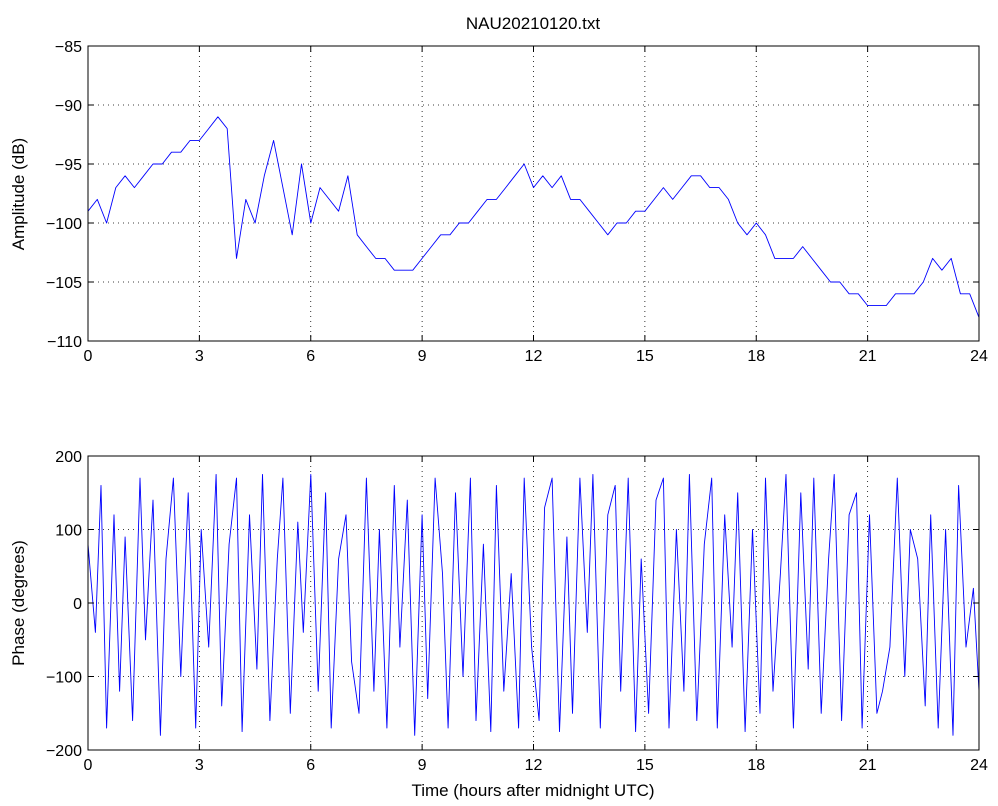  Describe the element at coordinates (868, 356) in the screenshot. I see `amplitude-x-tick-label: 21` at that location.